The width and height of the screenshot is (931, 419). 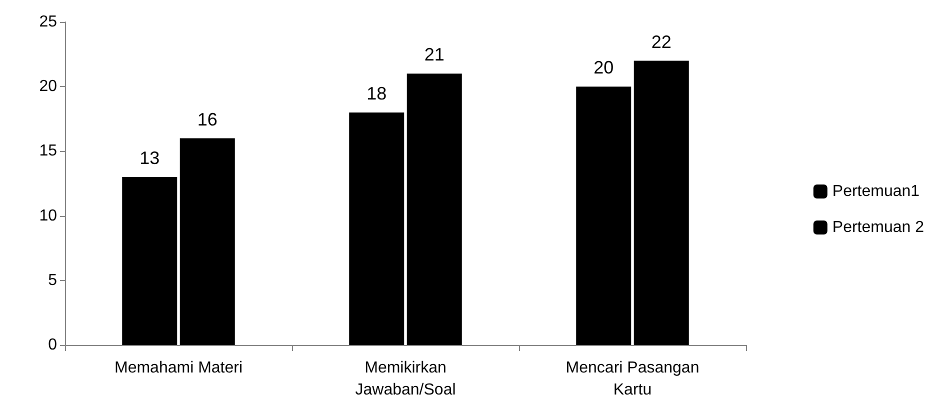 I want to click on data-label: 21, so click(x=434, y=54).